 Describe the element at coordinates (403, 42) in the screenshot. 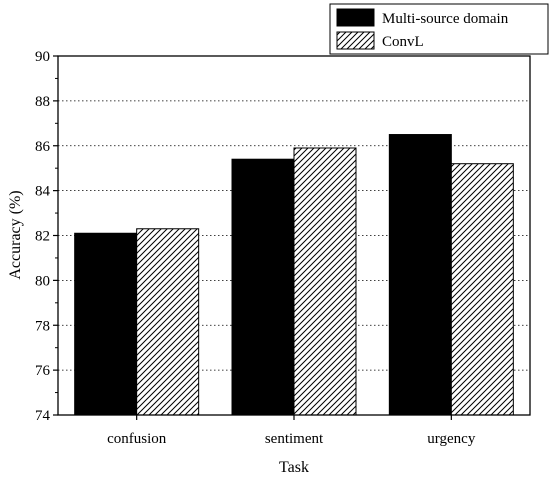

I see `legend-label-convl: ConvL` at that location.